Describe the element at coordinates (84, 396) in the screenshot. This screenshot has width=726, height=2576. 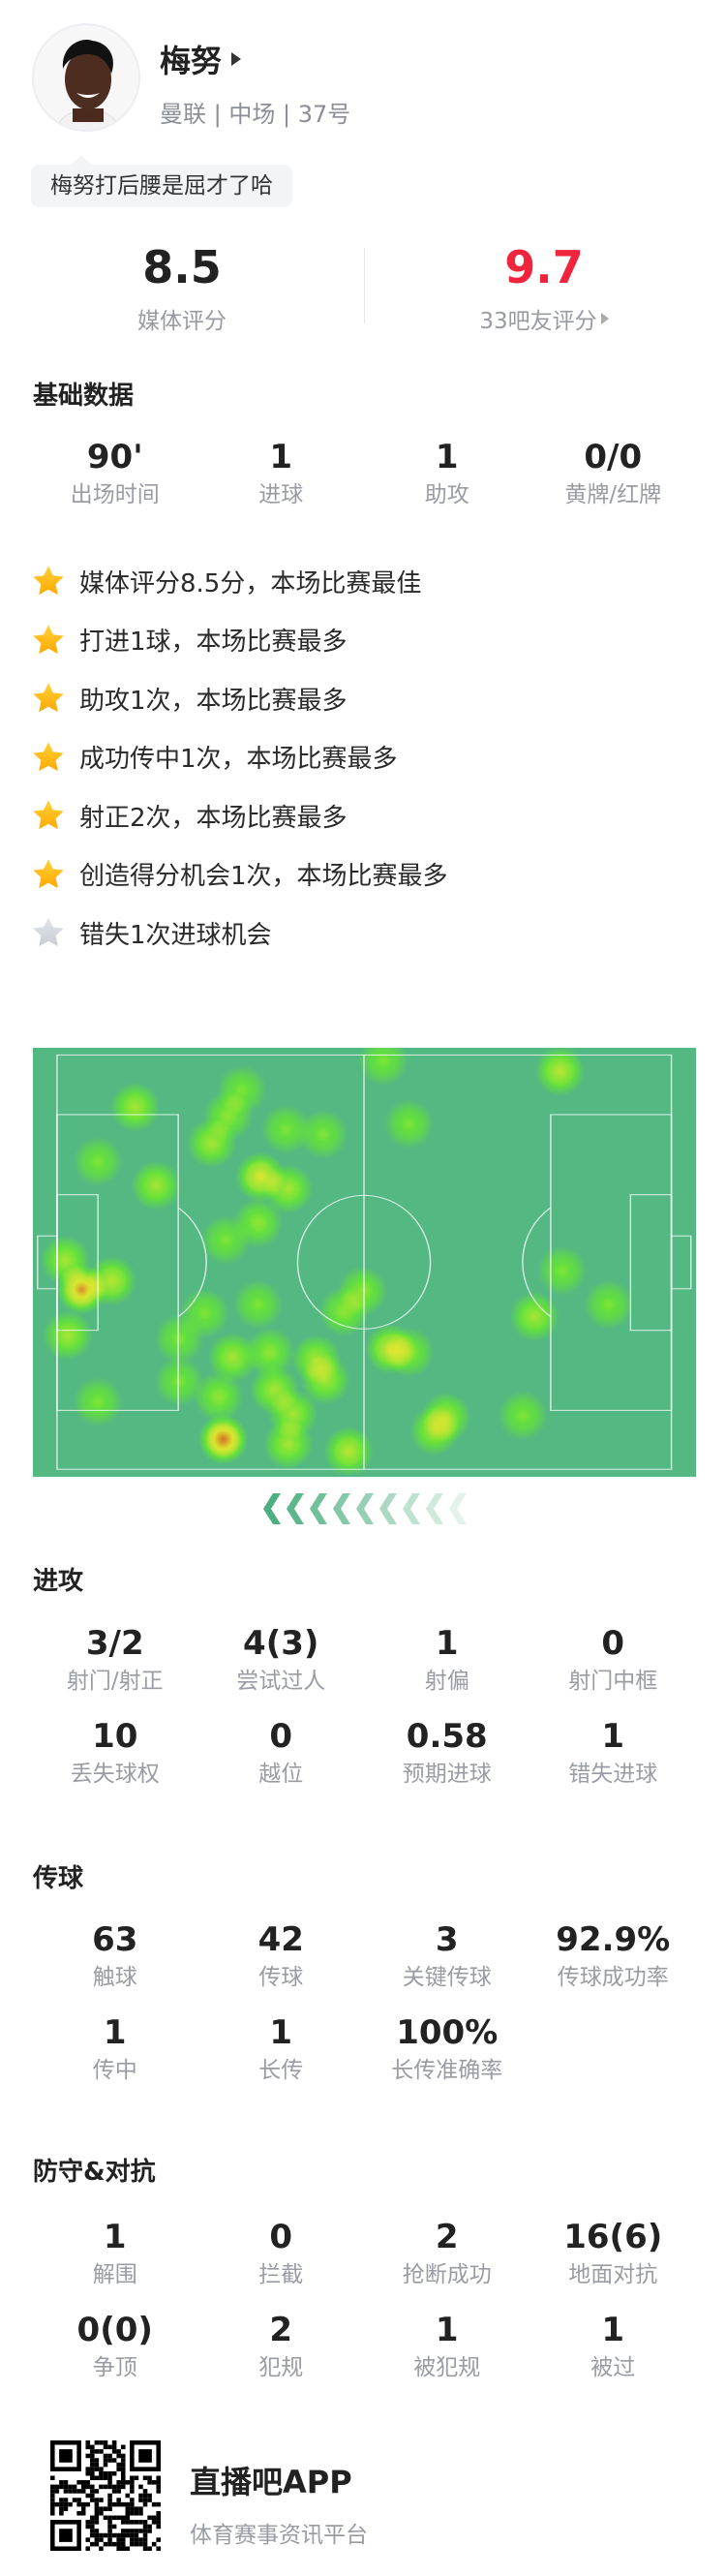
I see `section-title-basic: 基础数据` at that location.